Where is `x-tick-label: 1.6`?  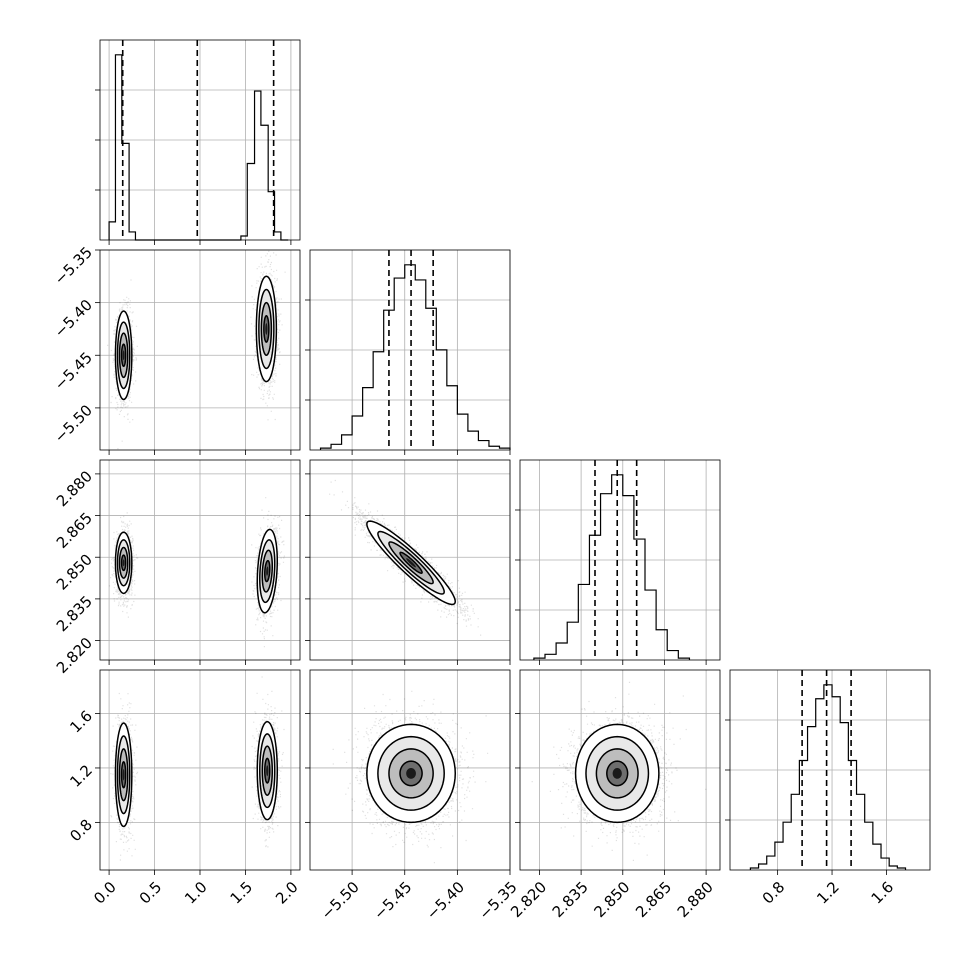
x-tick-label: 1.6 is located at coordinates (883, 893).